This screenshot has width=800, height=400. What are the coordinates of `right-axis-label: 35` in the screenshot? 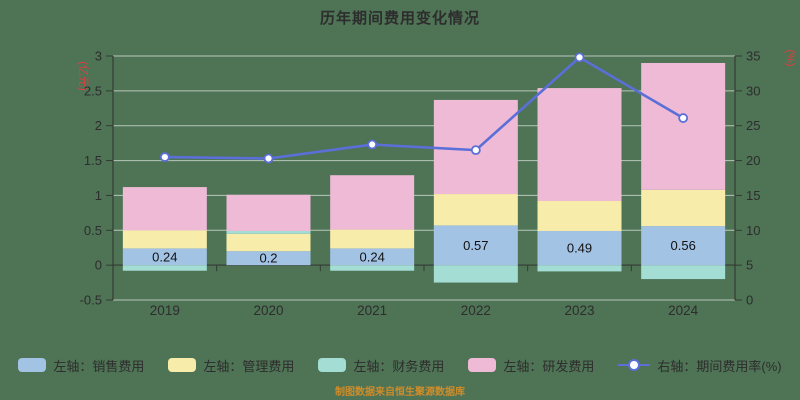 It's located at (753, 56).